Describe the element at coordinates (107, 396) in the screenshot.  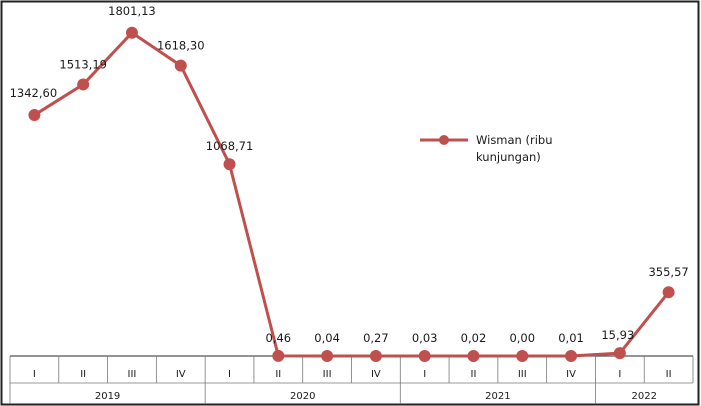
I see `year-label: 2019` at that location.